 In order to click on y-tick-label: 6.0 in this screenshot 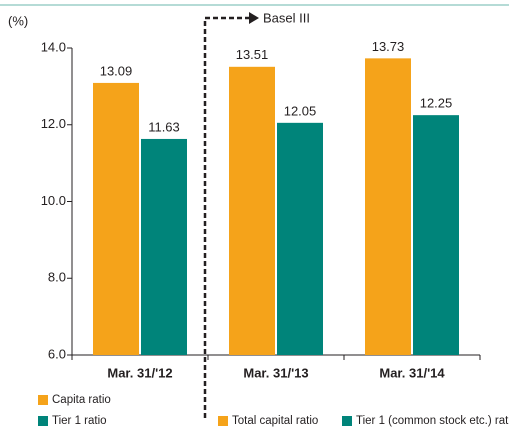, I will do `click(57, 353)`.